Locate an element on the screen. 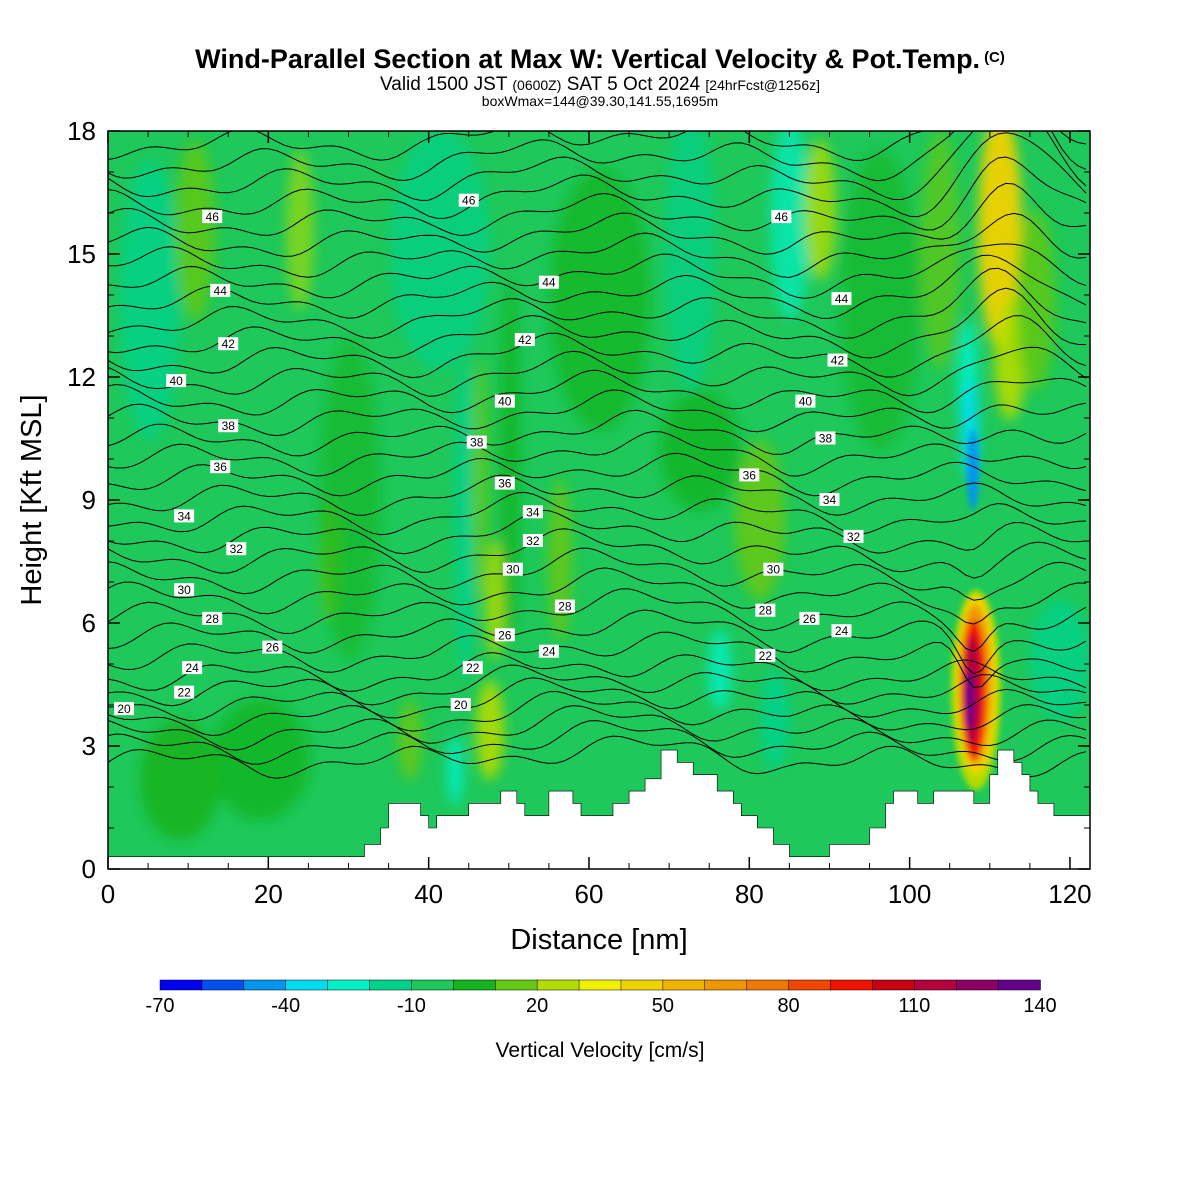 The image size is (1200, 1200). y-tick-label: 15 is located at coordinates (81, 254).